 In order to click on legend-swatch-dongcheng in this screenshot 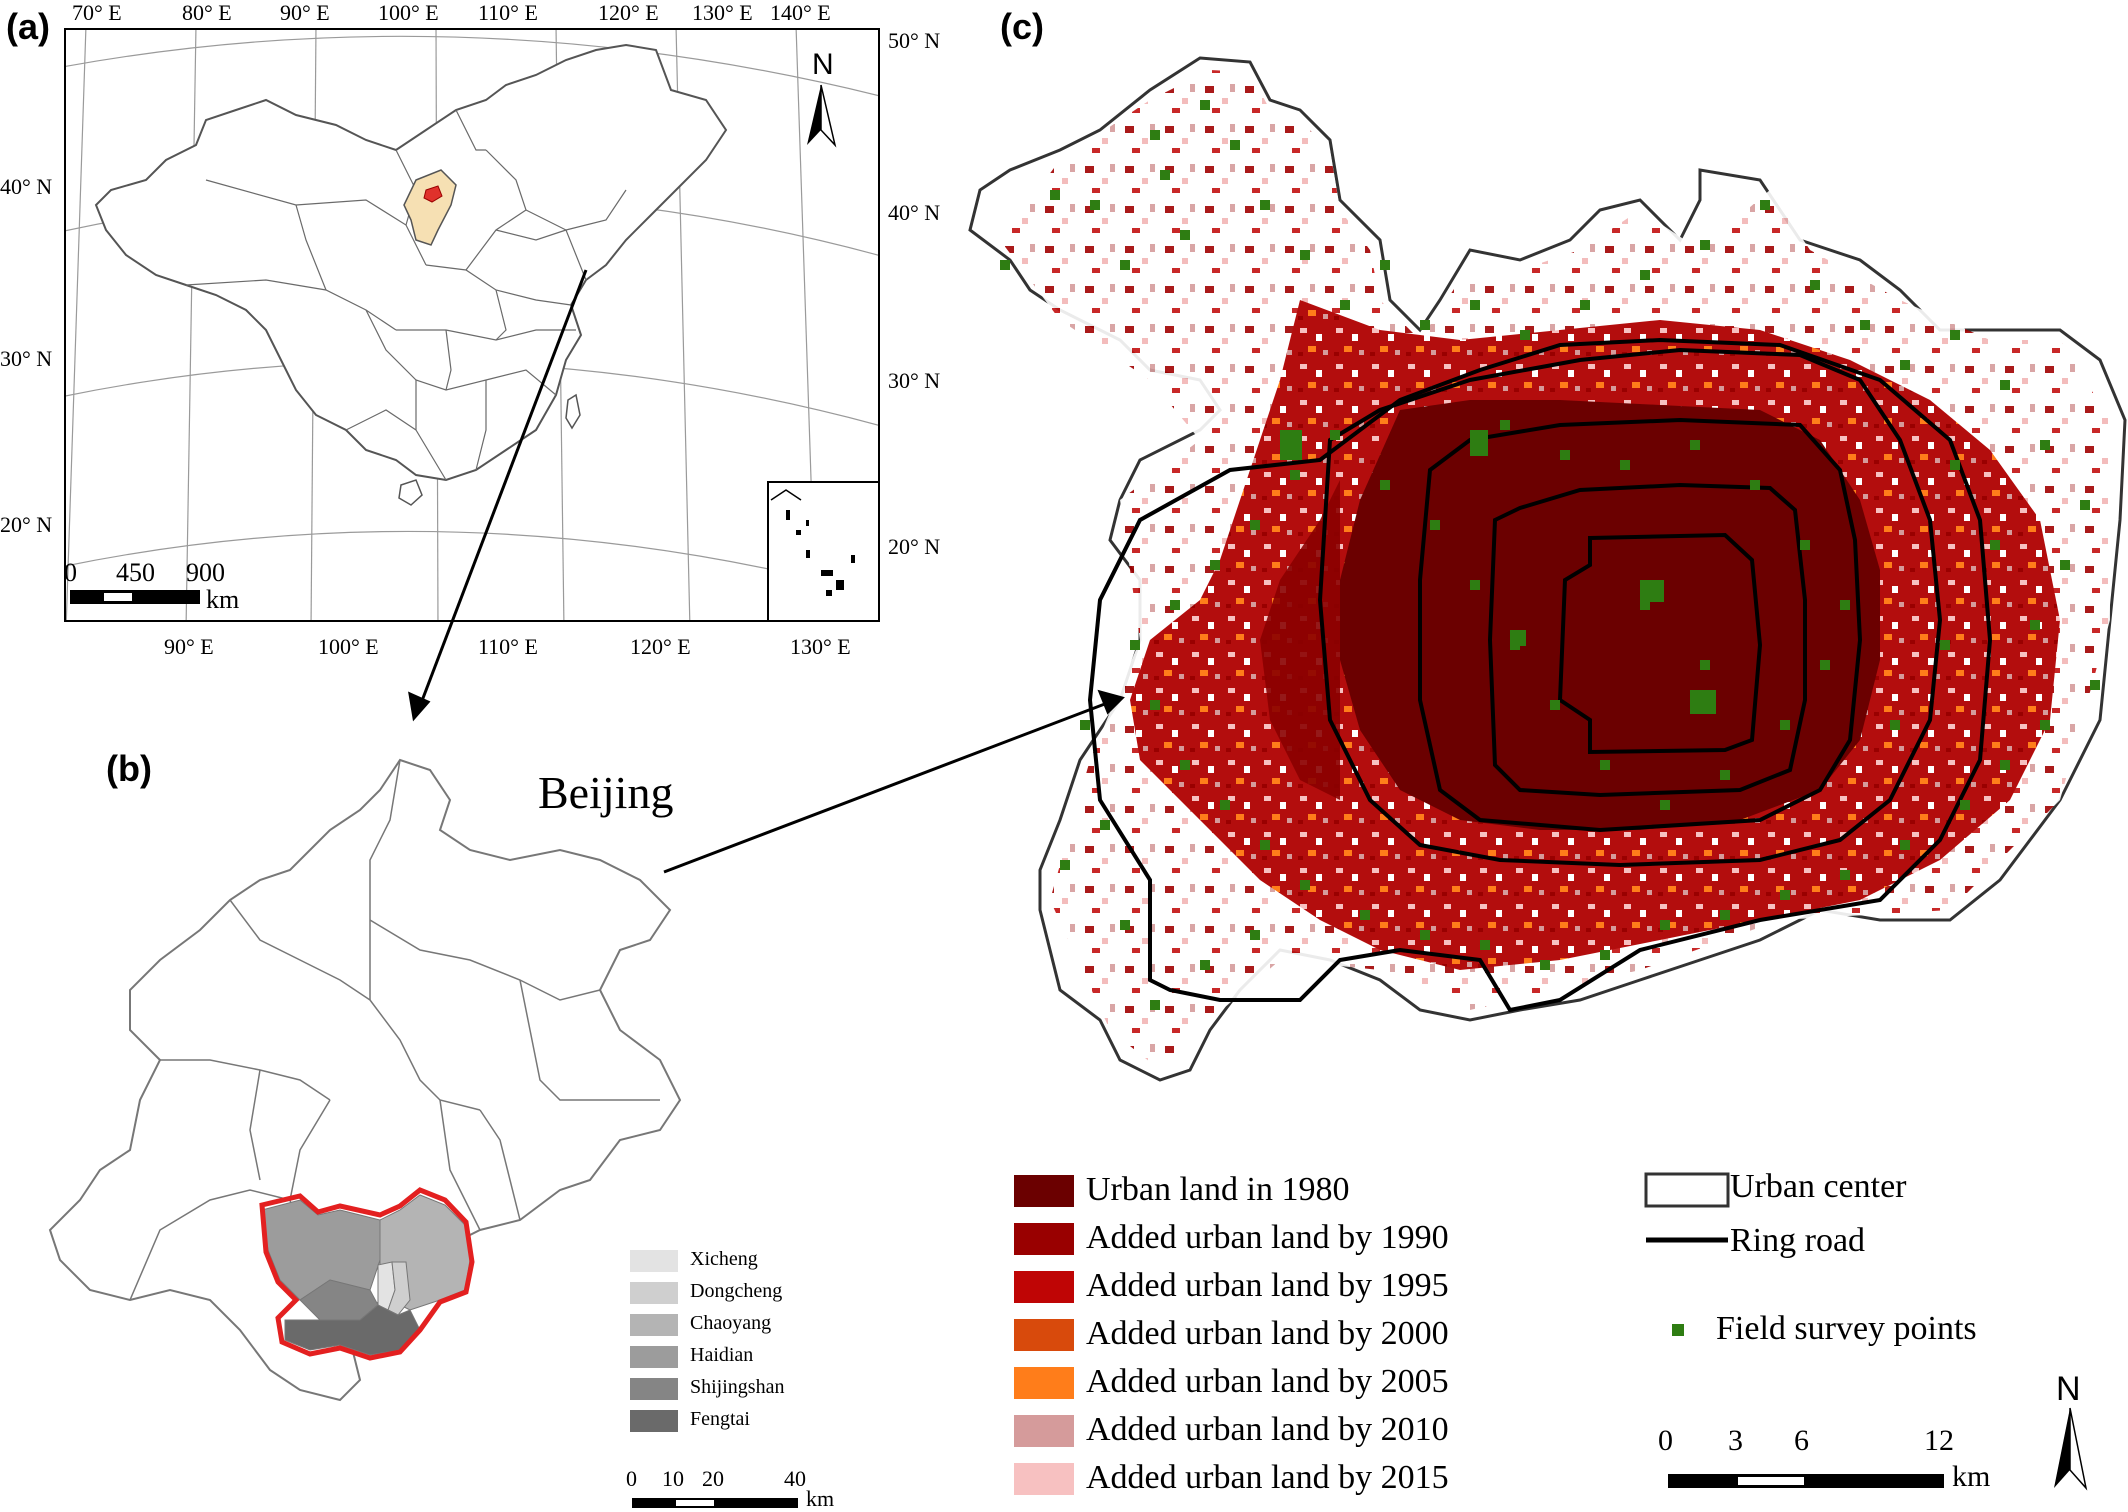, I will do `click(654, 1293)`.